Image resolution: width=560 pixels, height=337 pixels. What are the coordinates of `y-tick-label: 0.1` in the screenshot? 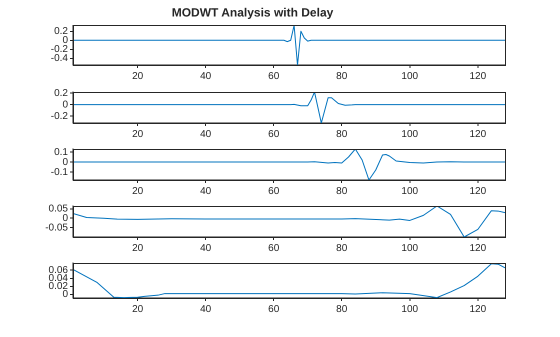 It's located at (61, 152).